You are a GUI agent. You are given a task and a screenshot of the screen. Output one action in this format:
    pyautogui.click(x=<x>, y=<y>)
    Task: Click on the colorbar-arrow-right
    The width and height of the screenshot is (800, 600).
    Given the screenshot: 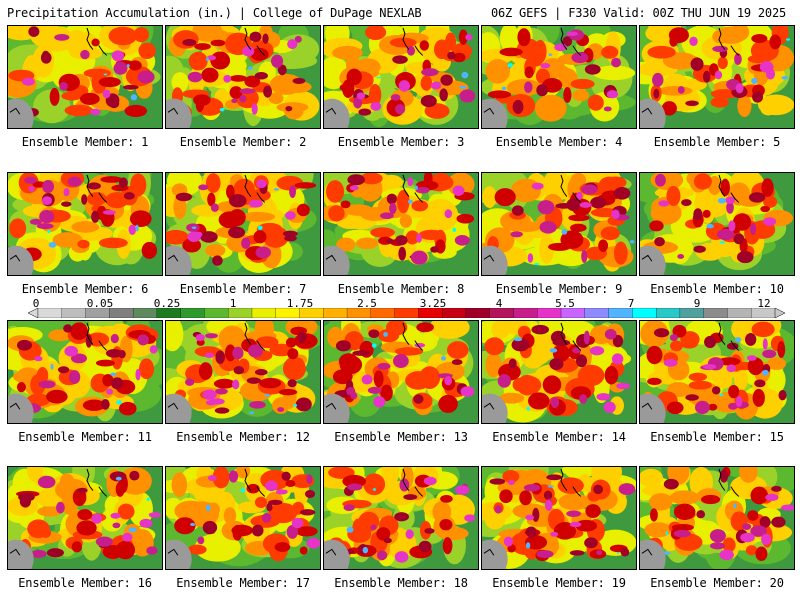 What is the action you would take?
    pyautogui.click(x=779, y=313)
    